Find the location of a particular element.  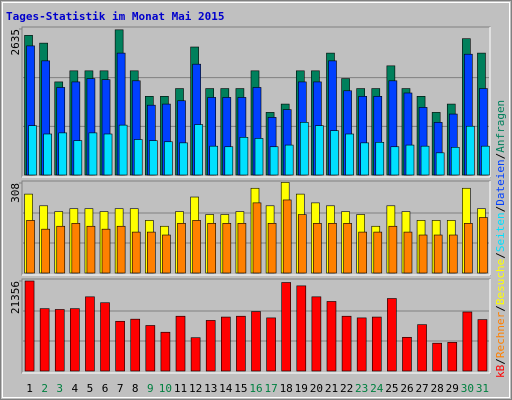

y-tick-label: 308 is located at coordinates (15, 193).